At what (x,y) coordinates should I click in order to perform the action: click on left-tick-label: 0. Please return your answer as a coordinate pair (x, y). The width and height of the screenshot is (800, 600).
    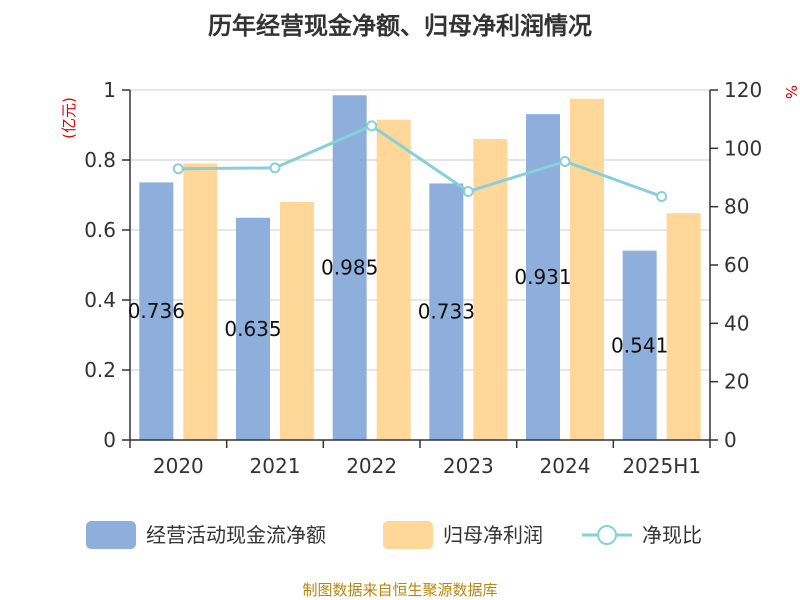
    Looking at the image, I should click on (109, 440).